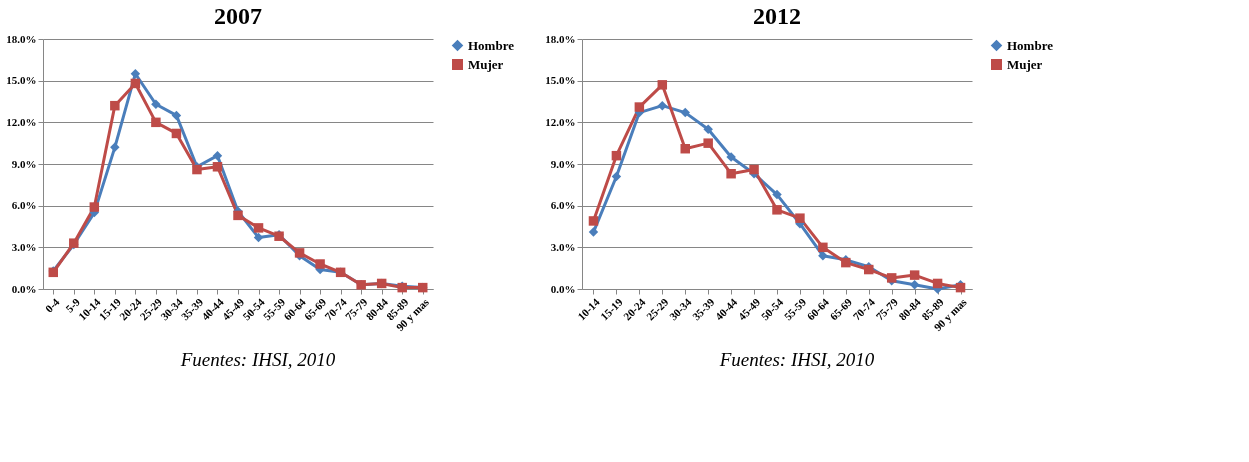 Image resolution: width=1249 pixels, height=462 pixels. Describe the element at coordinates (52, 305) in the screenshot. I see `x-tick-label: 0-4` at that location.